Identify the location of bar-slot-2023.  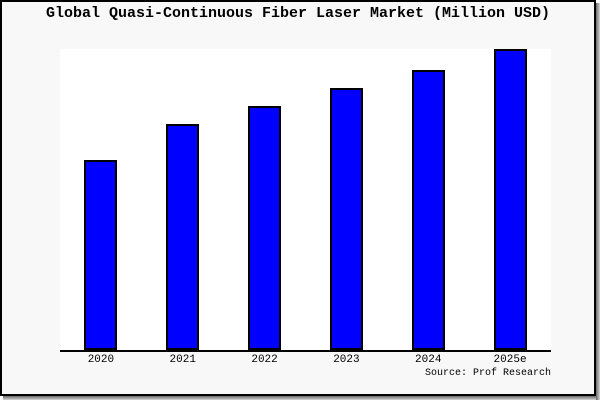
(346, 199).